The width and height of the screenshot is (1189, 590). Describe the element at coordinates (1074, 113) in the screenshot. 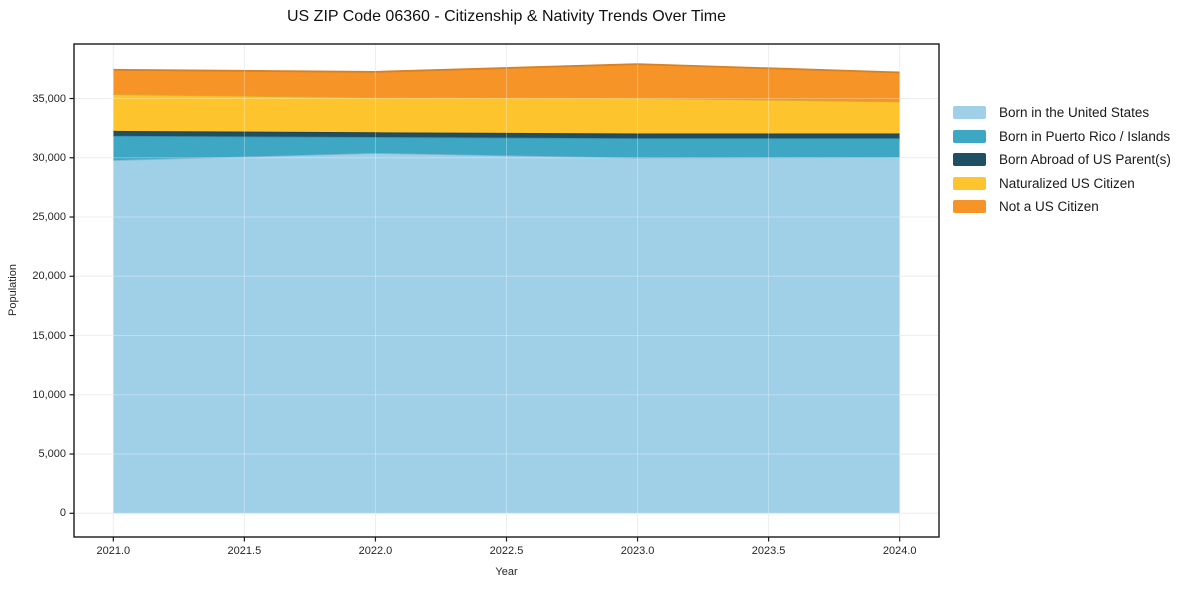

I see `legend-label: Born in the United States` at that location.